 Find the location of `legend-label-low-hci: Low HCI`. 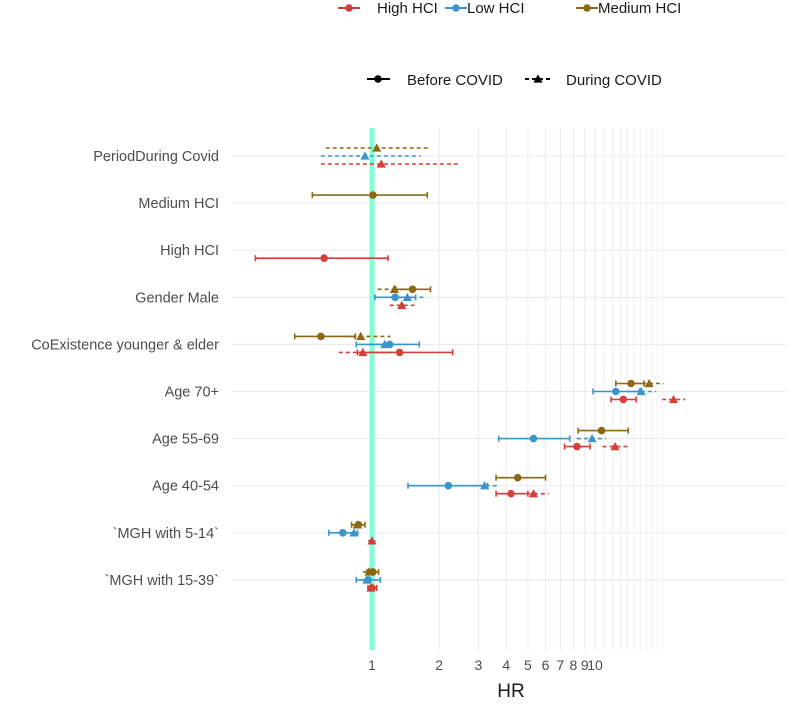

legend-label-low-hci: Low HCI is located at coordinates (496, 8).